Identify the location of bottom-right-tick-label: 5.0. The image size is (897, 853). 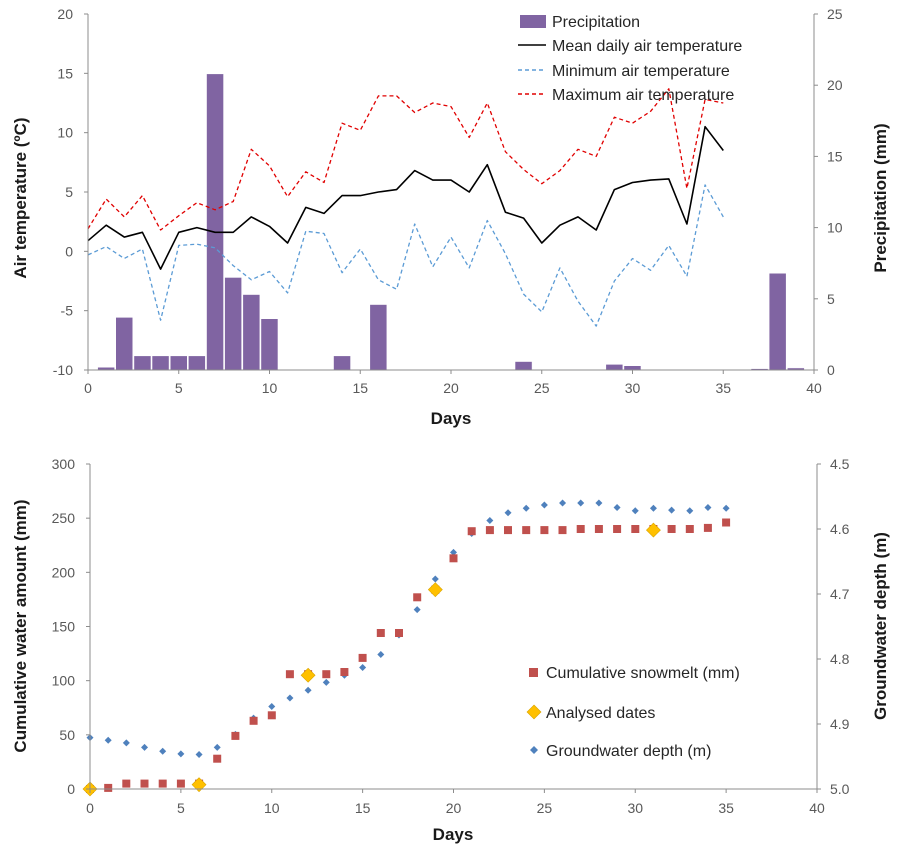
(840, 789).